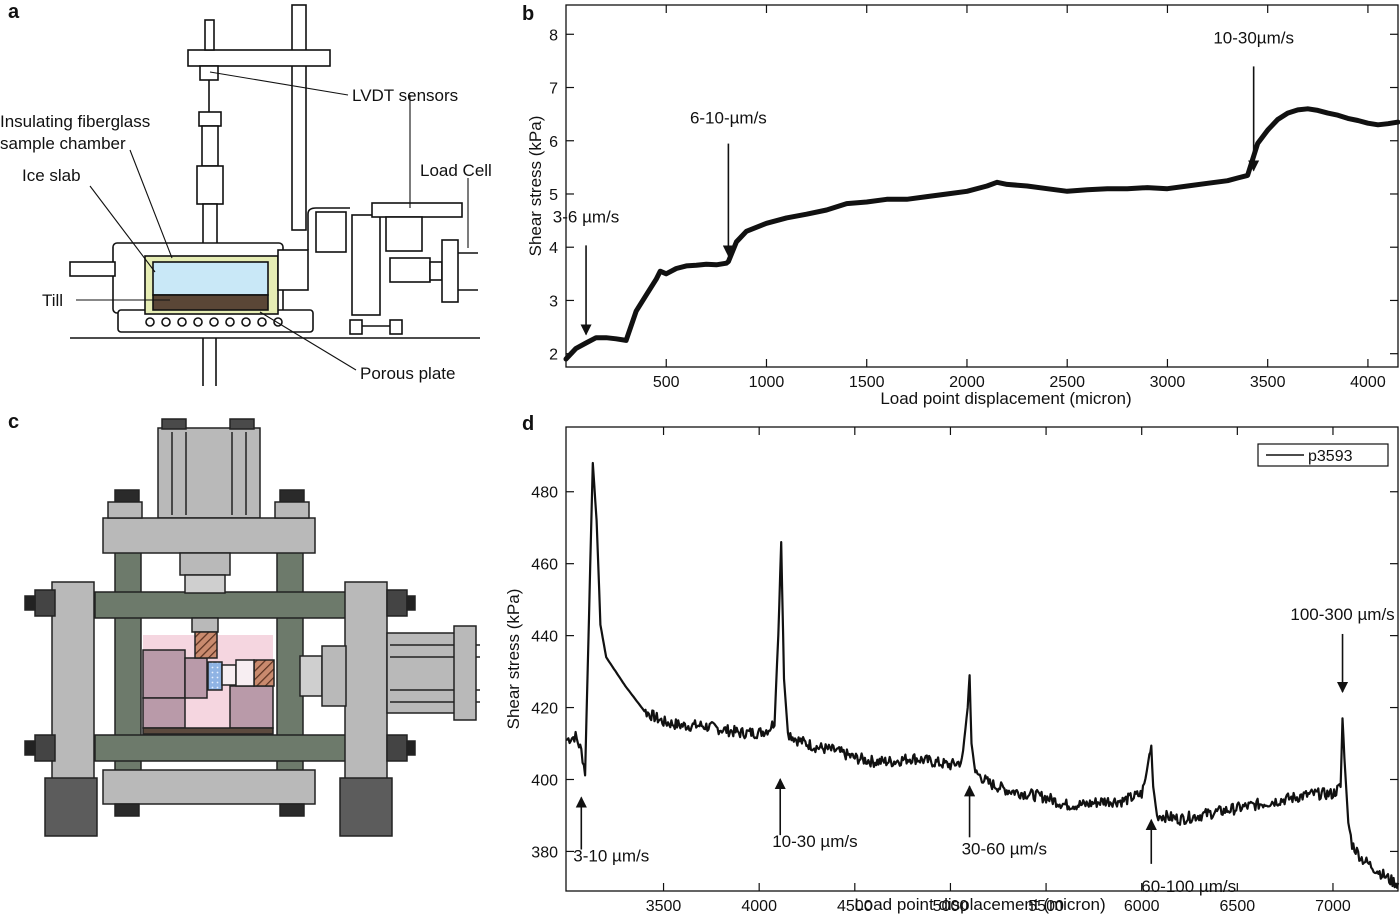  I want to click on panel-a: a, so click(246, 193).